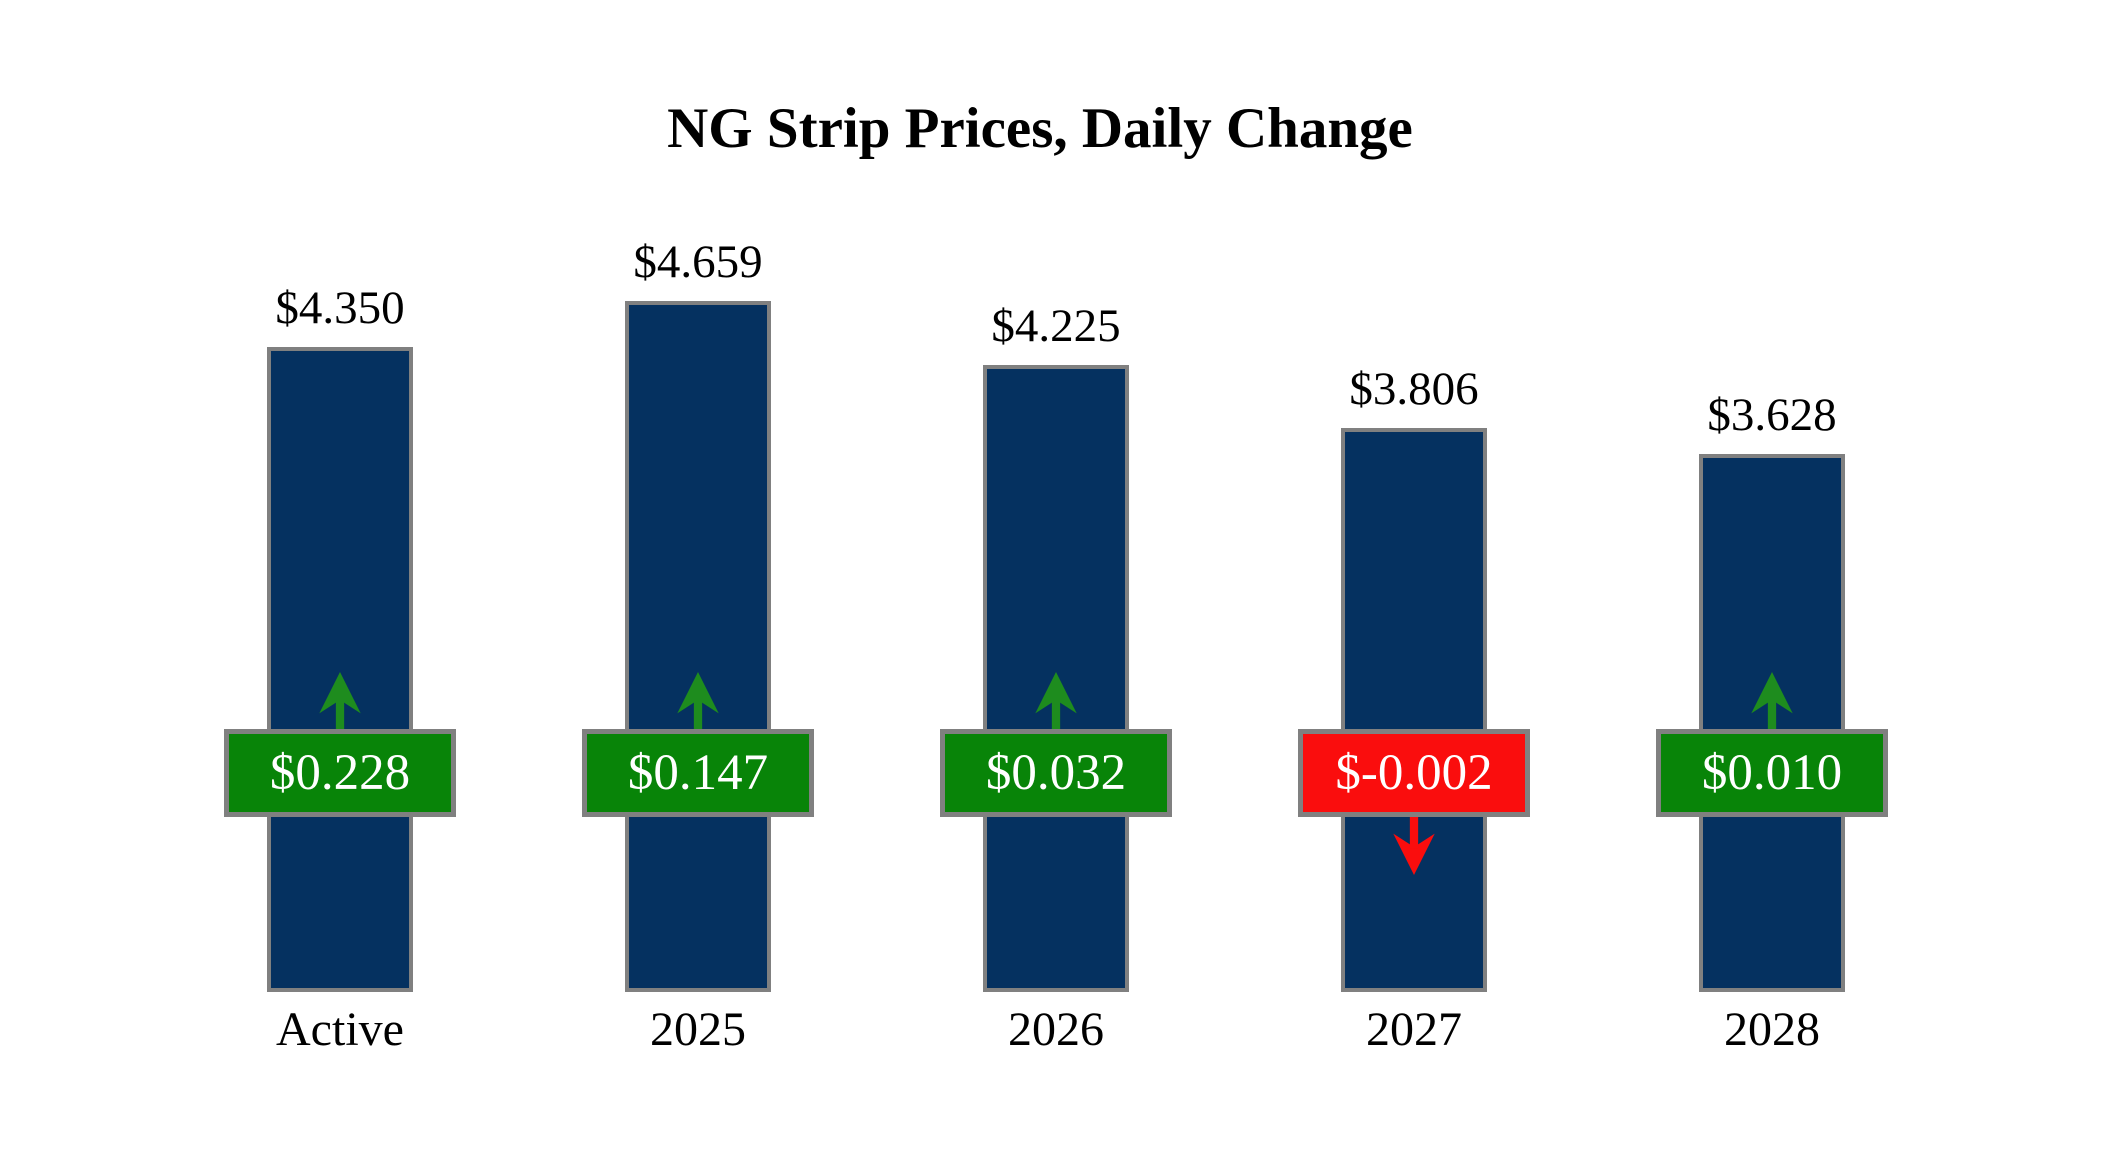 This screenshot has height=1152, width=2112. What do you see at coordinates (340, 773) in the screenshot?
I see `change-badge: $0.228` at bounding box center [340, 773].